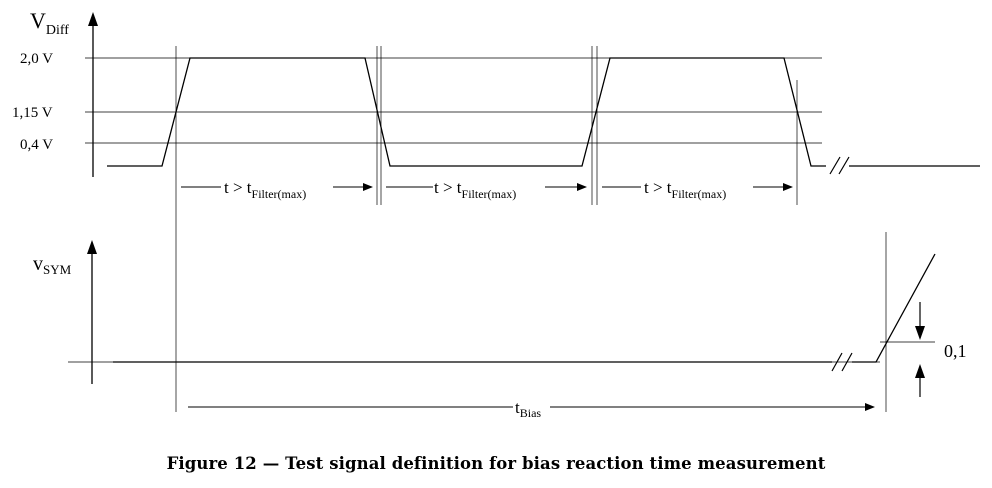  Describe the element at coordinates (955, 351) in the screenshot. I see `offset-label: 0,1` at that location.